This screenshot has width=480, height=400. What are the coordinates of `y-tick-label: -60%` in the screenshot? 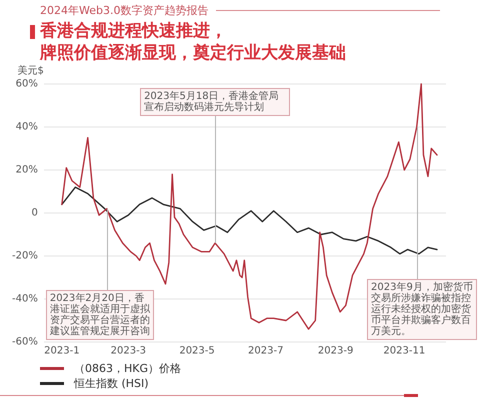 It's located at (25, 342).